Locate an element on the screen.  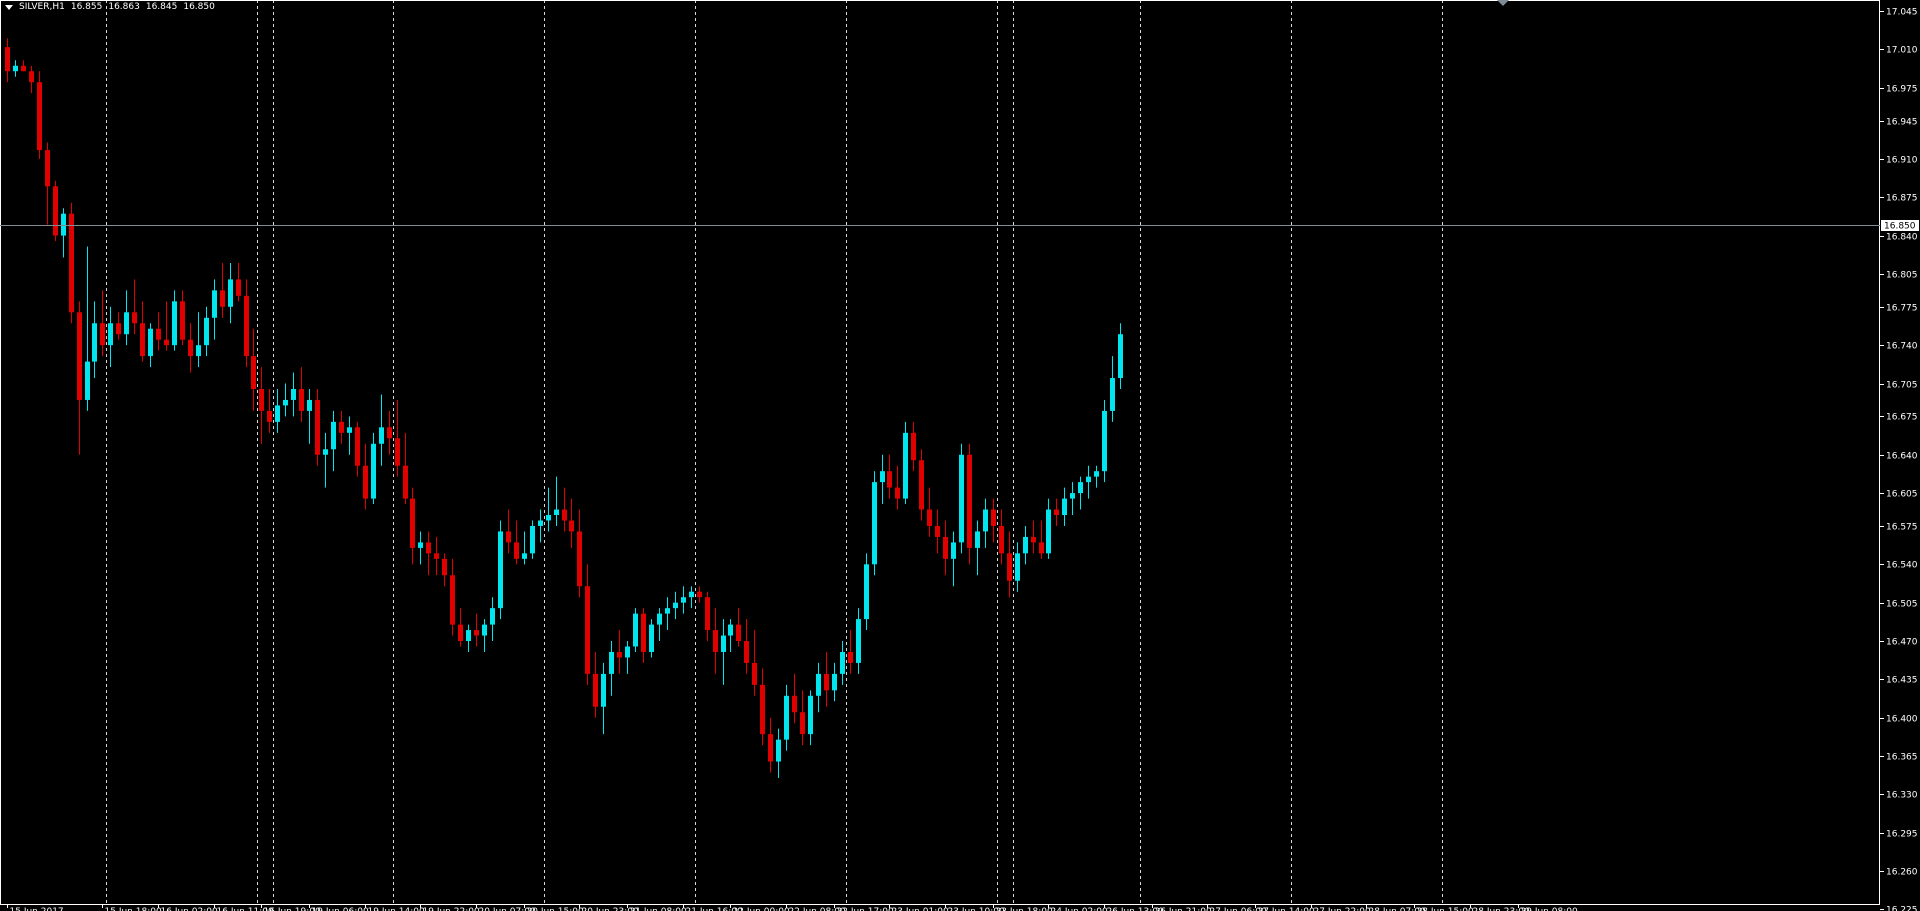
price-tick-label: 16.605 is located at coordinates (1902, 495).